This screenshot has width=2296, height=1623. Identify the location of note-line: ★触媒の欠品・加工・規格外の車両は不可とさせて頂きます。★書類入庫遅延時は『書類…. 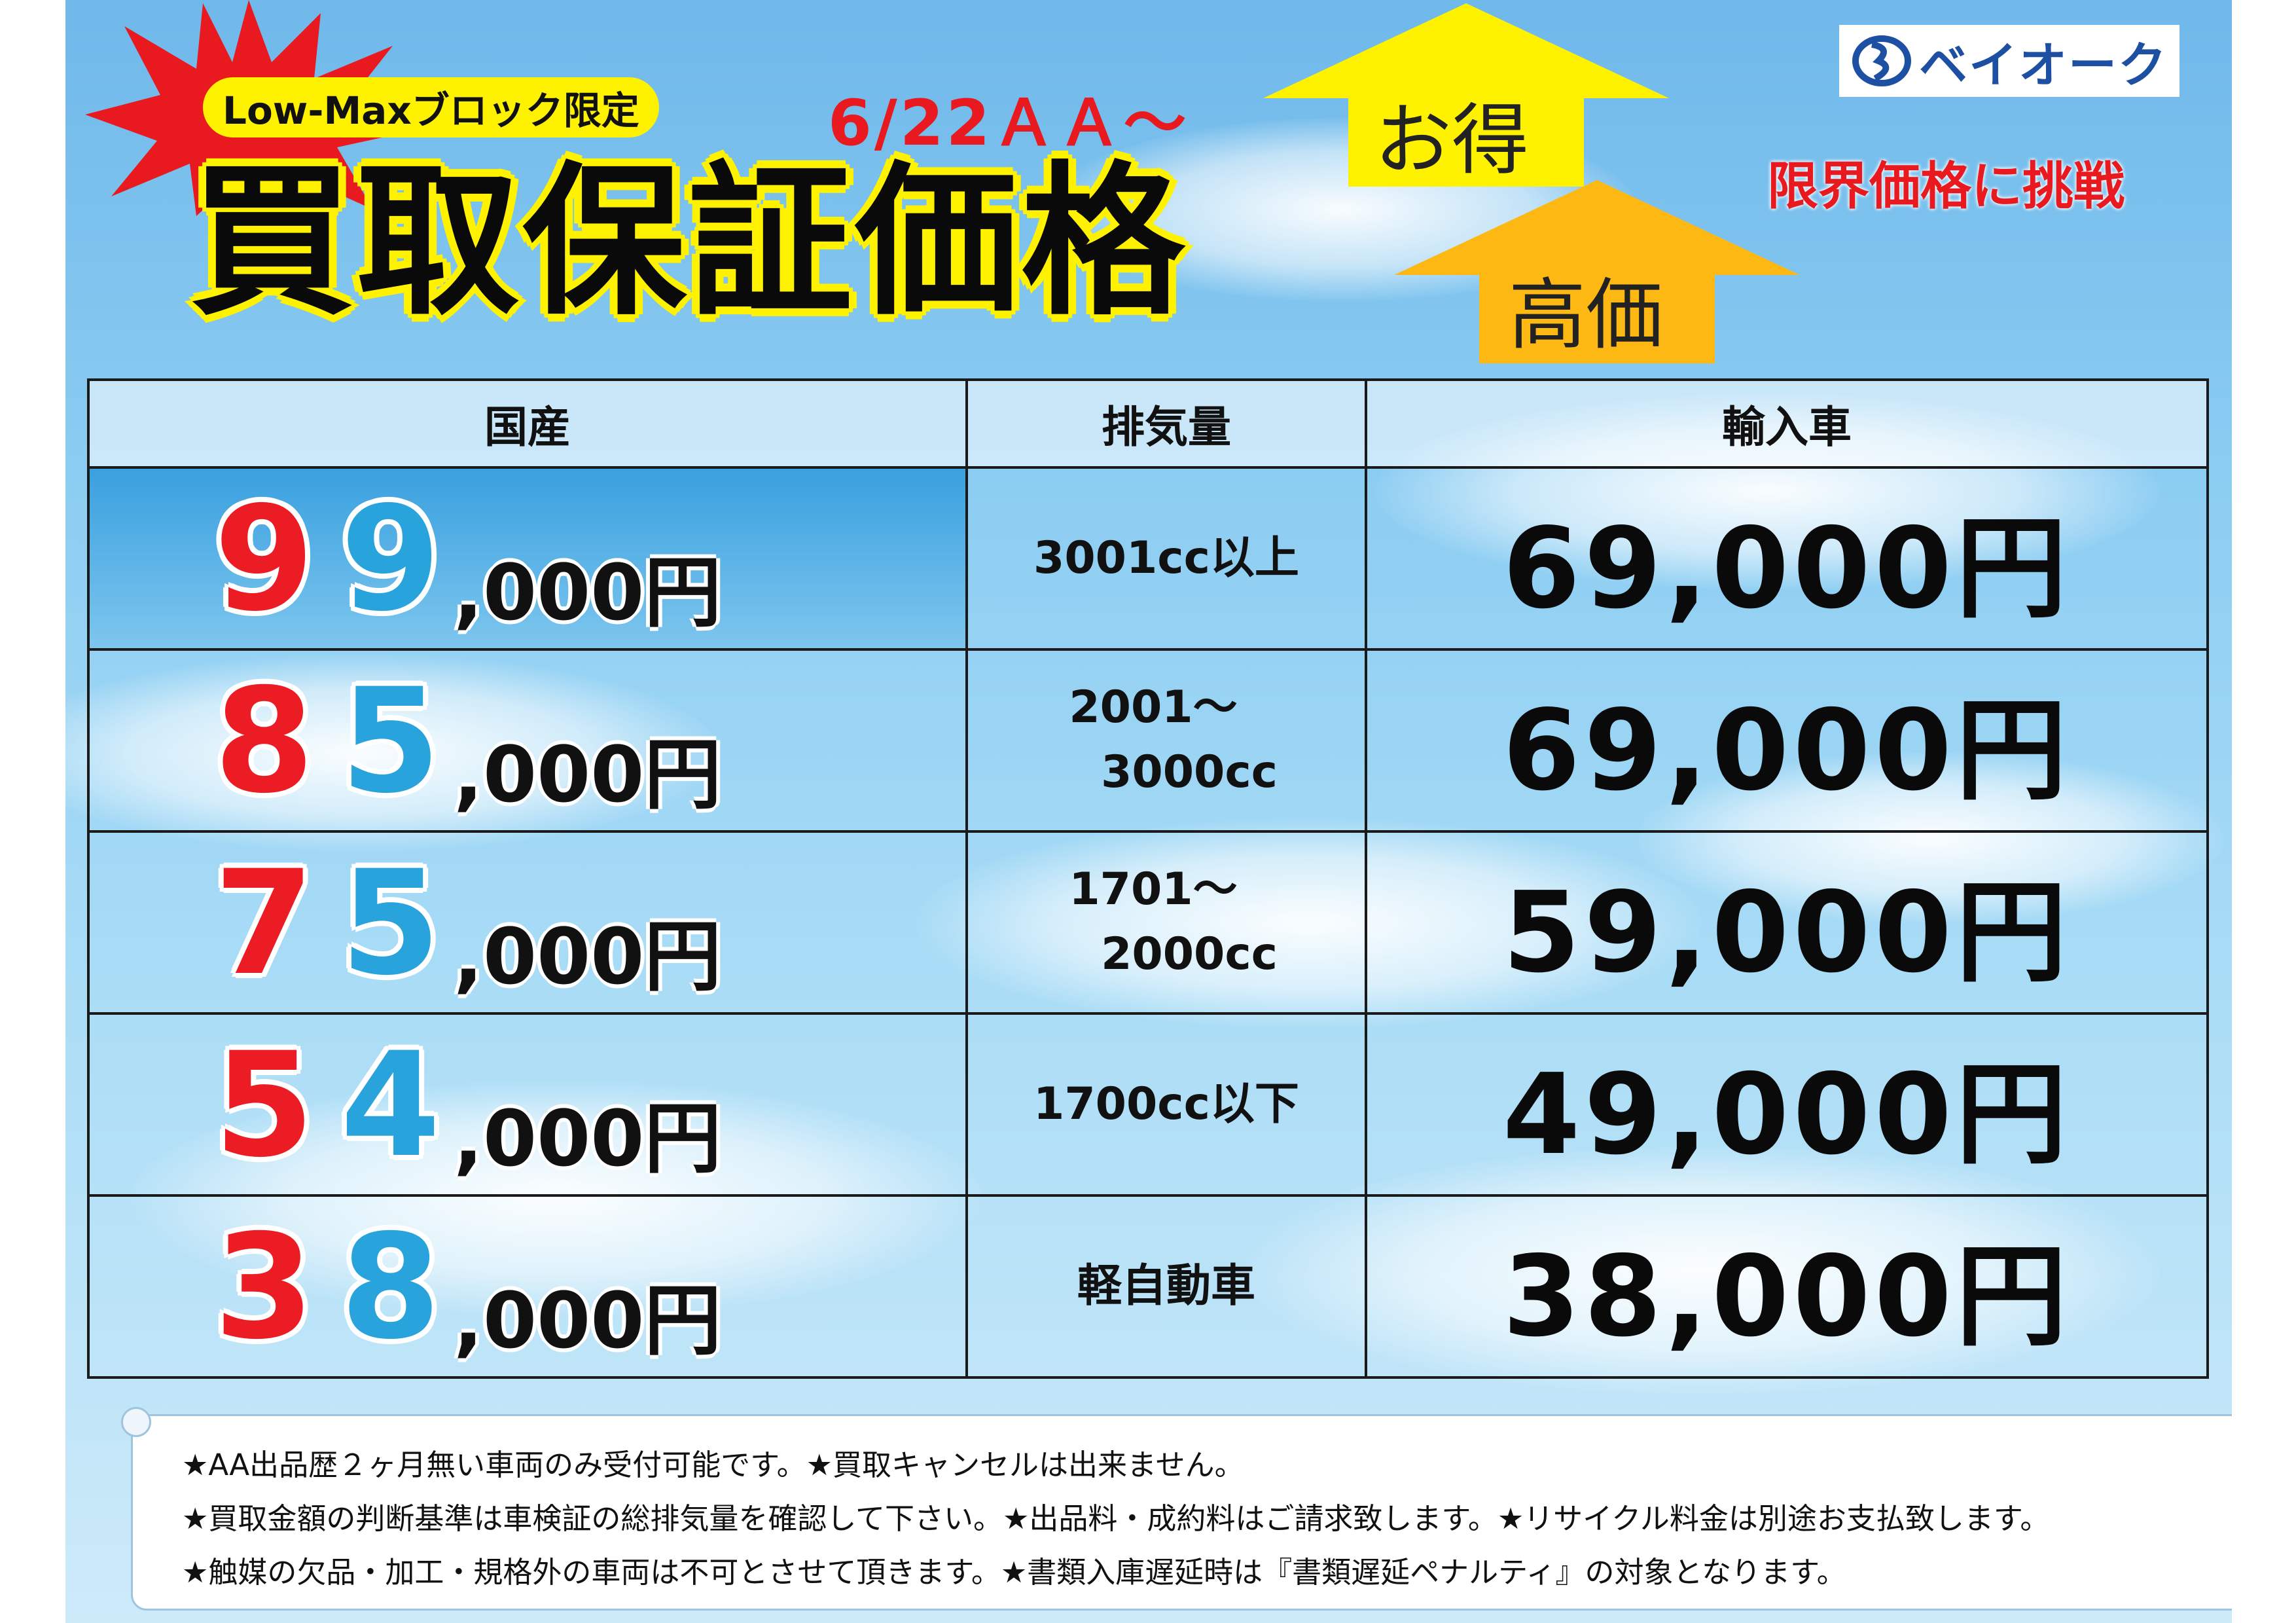
(1014, 1572).